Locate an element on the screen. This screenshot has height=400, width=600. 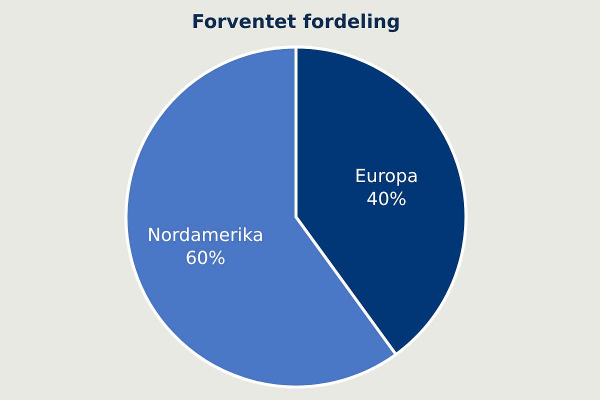
data-label: 60% is located at coordinates (205, 258).